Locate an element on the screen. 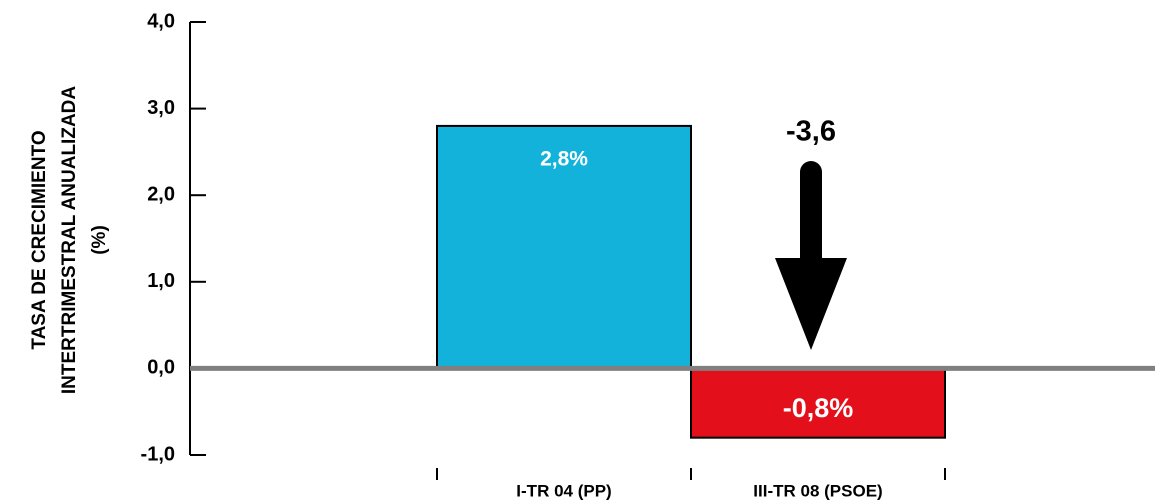  x-tick-label: I-TR 04 (PP) is located at coordinates (563, 490).